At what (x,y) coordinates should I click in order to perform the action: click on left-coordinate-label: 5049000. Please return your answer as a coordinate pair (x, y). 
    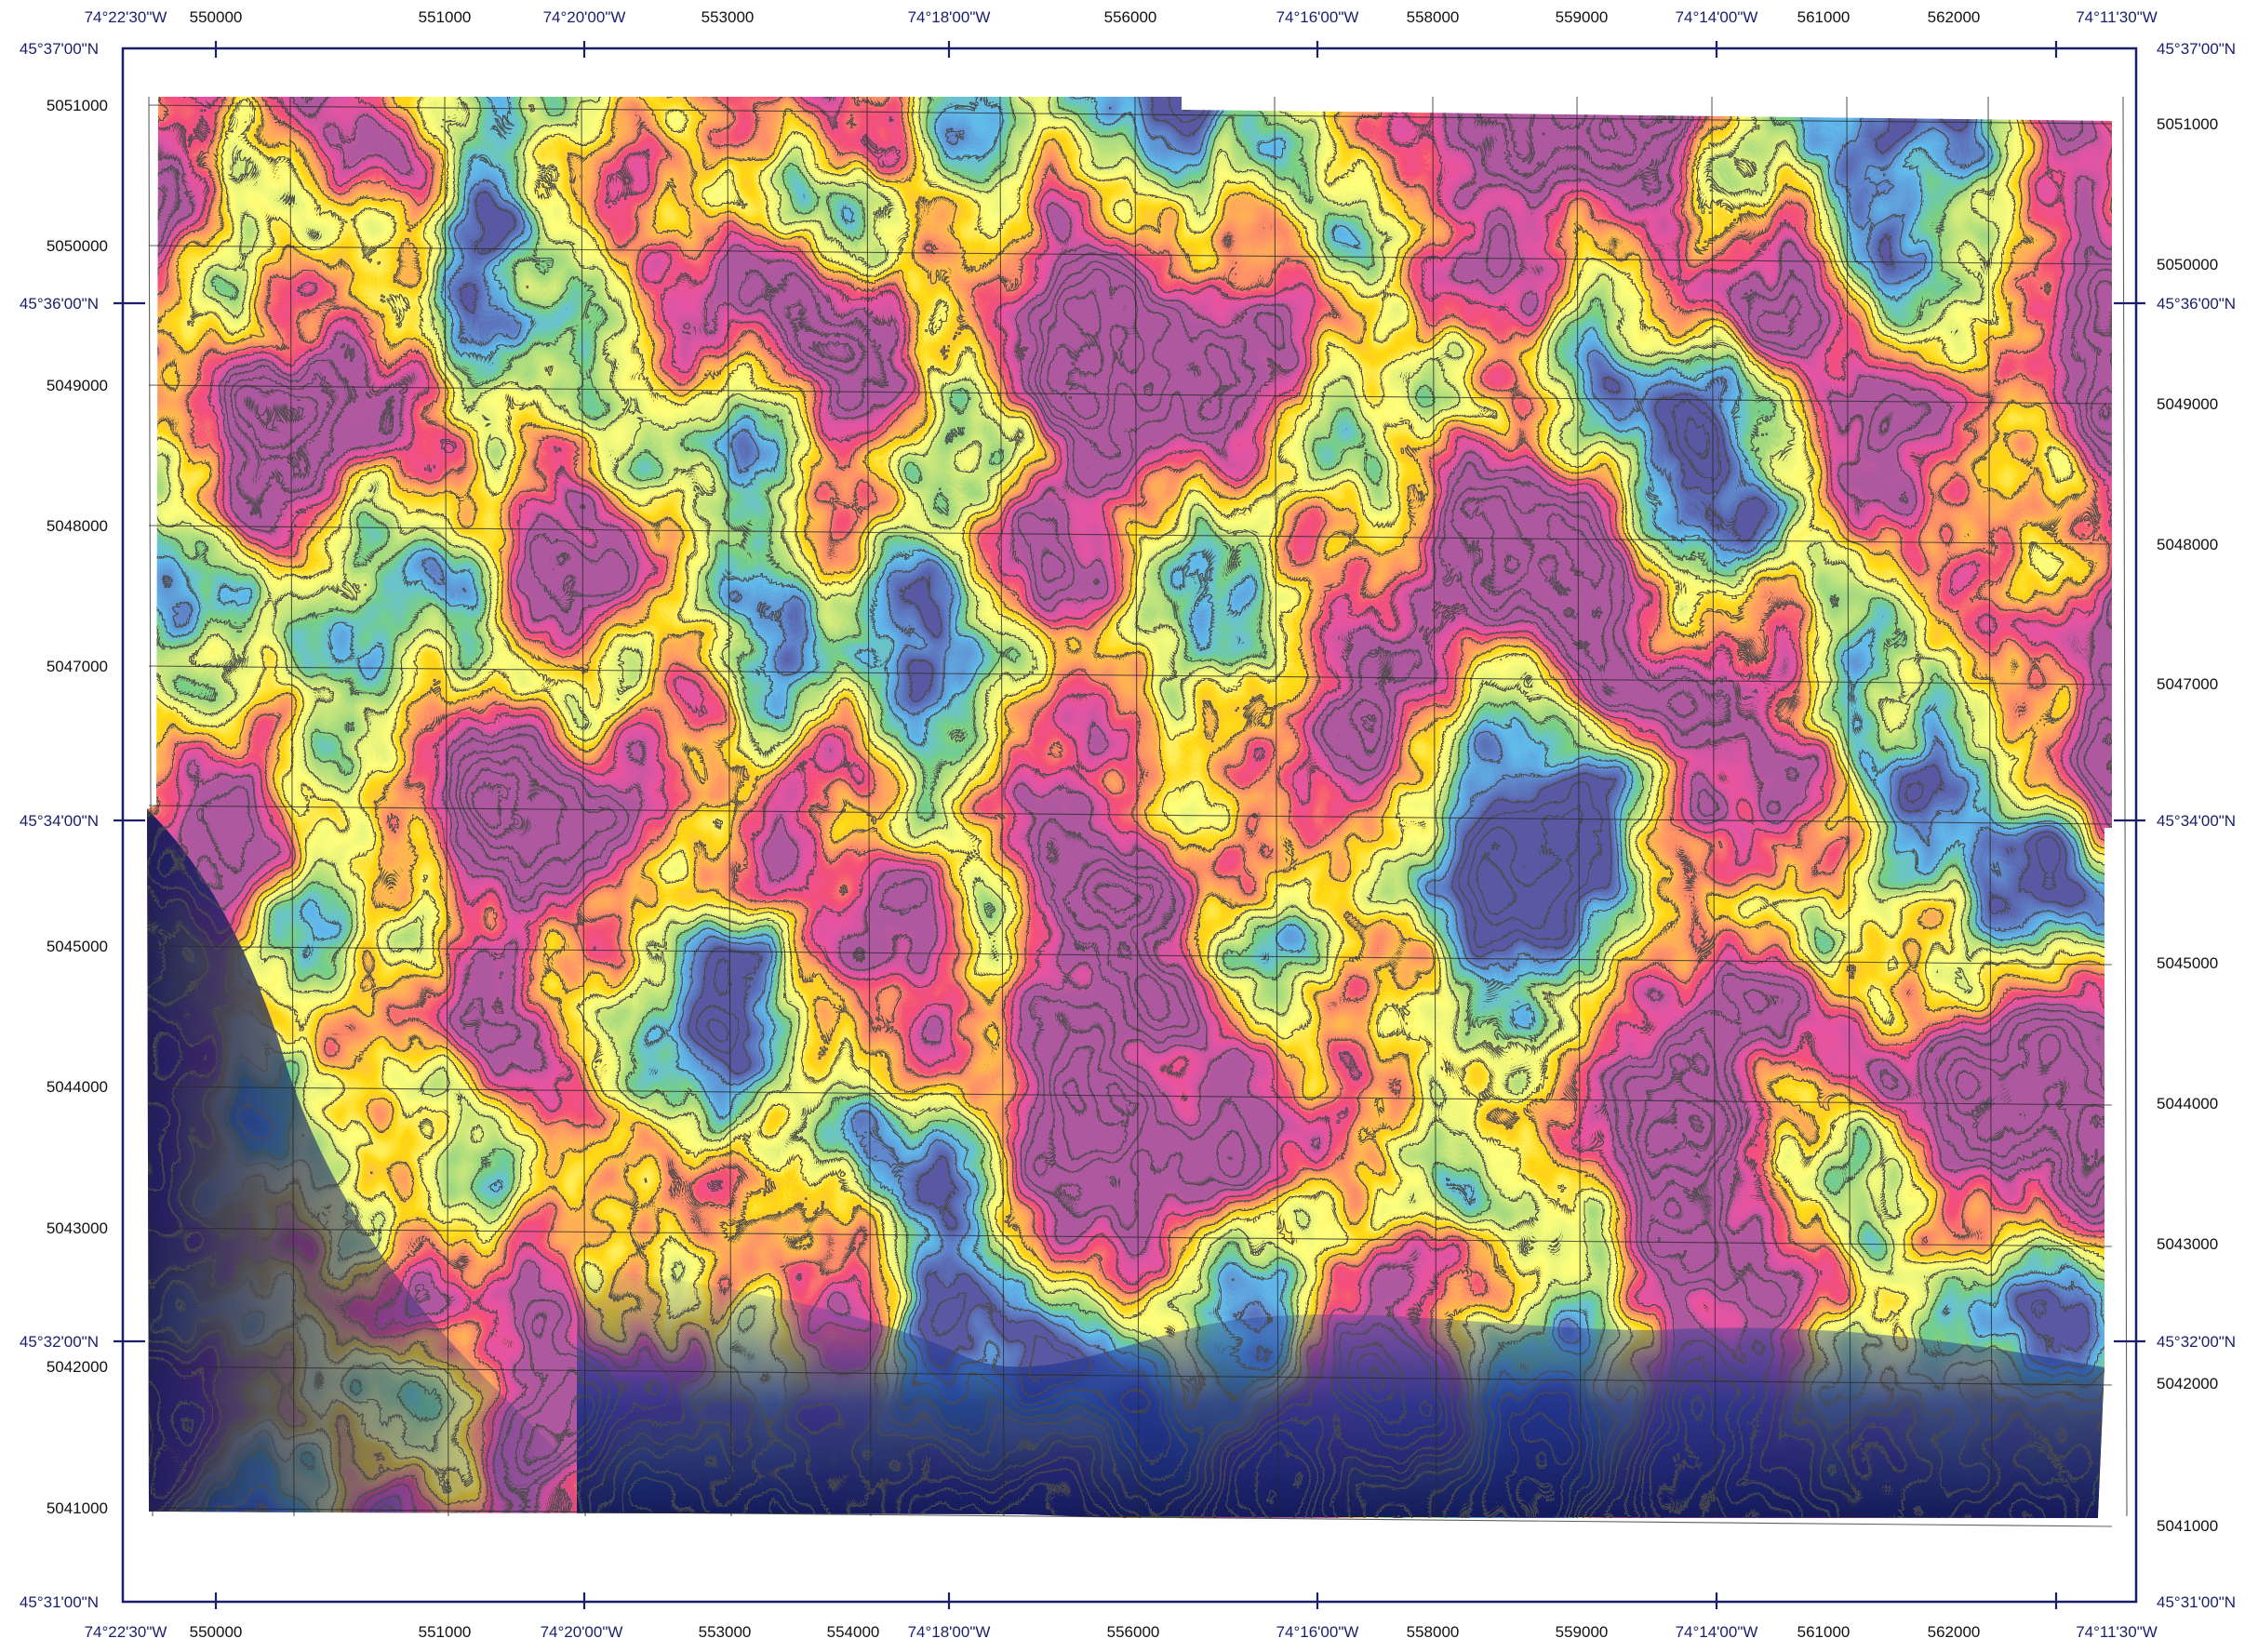
    Looking at the image, I should click on (77, 385).